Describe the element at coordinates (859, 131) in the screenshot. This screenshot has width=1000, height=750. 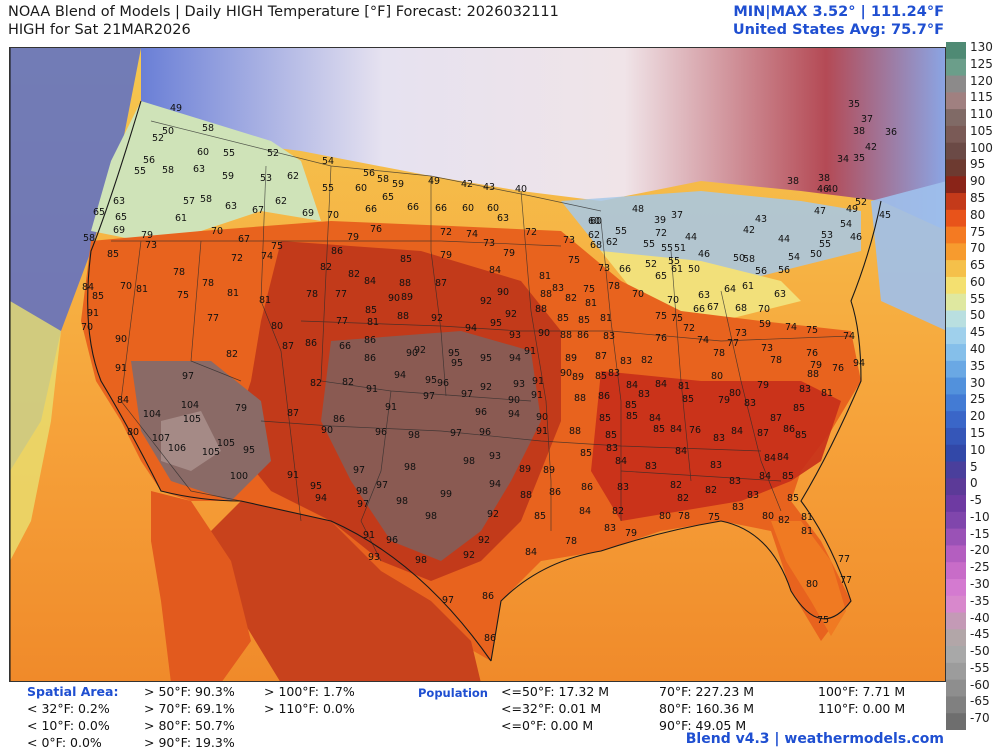
I see `temperature-value-label: 38` at that location.